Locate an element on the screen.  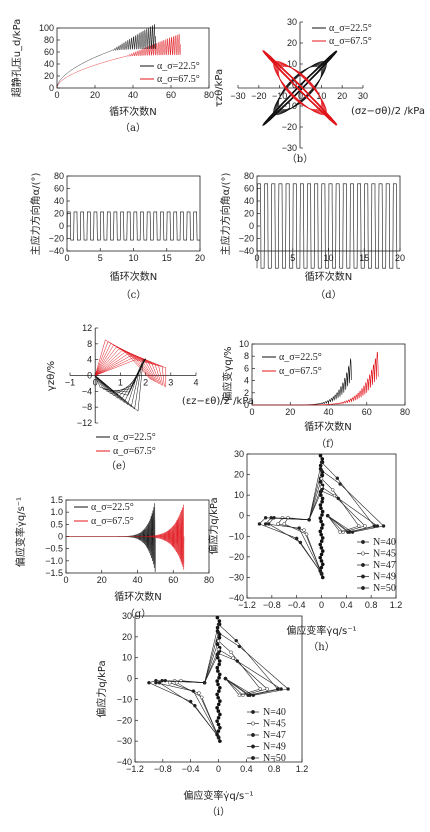
panel-b-xtick-label: −10 is located at coordinates (279, 96).